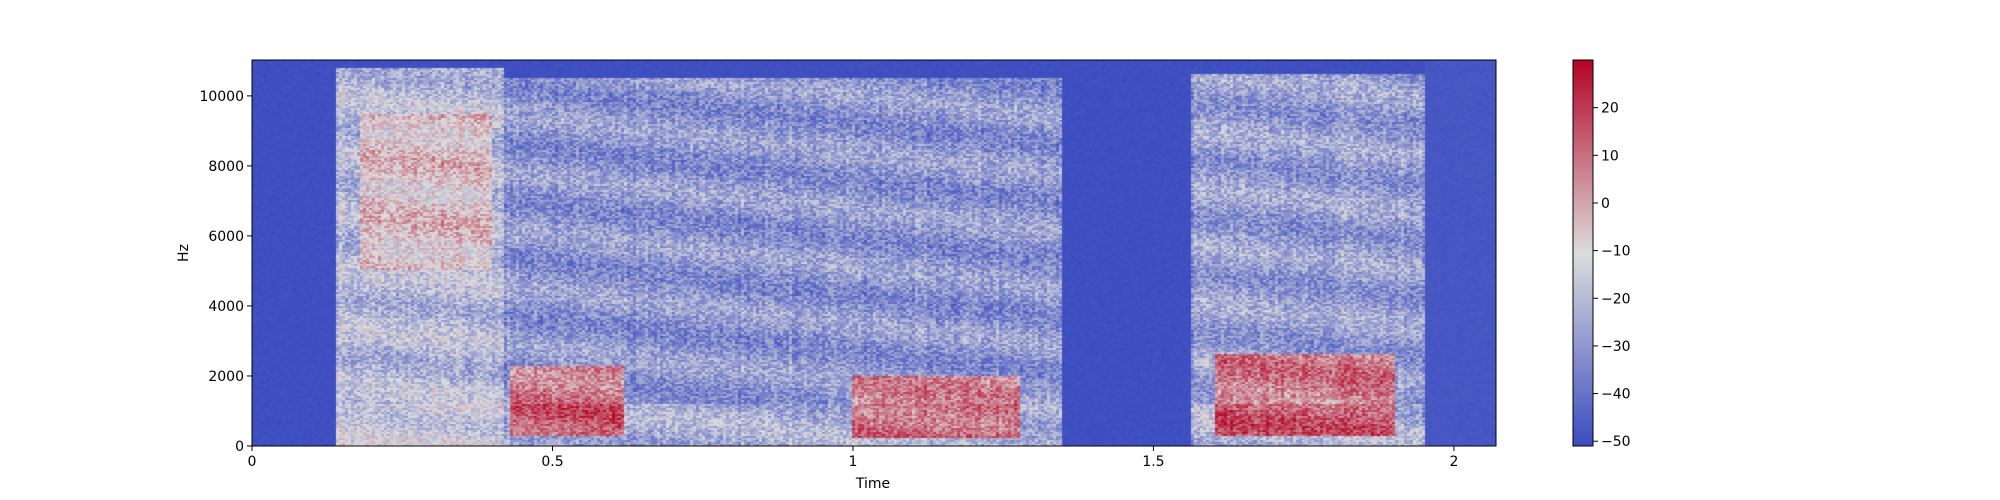 This screenshot has height=500, width=2000. What do you see at coordinates (226, 167) in the screenshot?
I see `y-tick-label: 8000` at bounding box center [226, 167].